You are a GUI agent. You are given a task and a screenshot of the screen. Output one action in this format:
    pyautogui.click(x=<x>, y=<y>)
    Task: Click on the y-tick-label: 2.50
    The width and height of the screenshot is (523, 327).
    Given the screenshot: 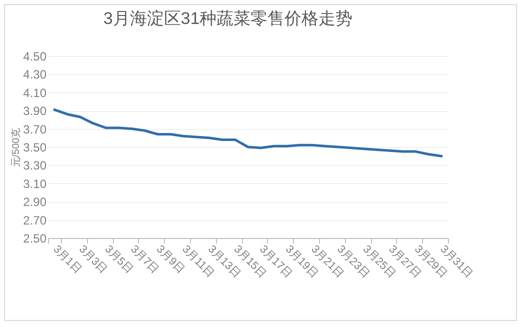 What is the action you would take?
    pyautogui.click(x=35, y=239)
    